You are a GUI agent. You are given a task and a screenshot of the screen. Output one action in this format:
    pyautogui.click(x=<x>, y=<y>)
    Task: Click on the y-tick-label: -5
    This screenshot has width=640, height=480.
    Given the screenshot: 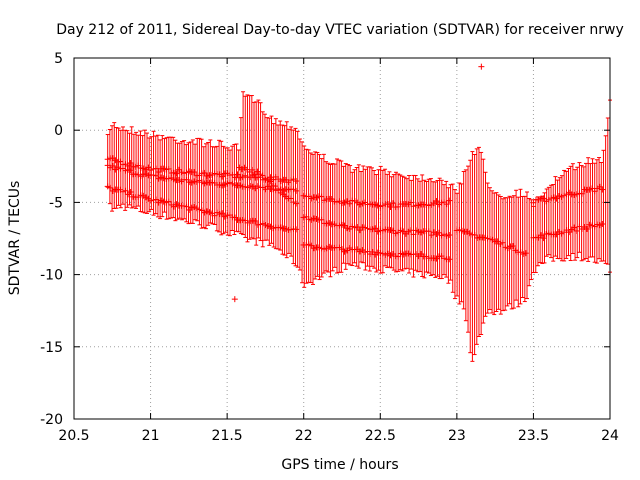 What is the action you would take?
    pyautogui.click(x=56, y=203)
    